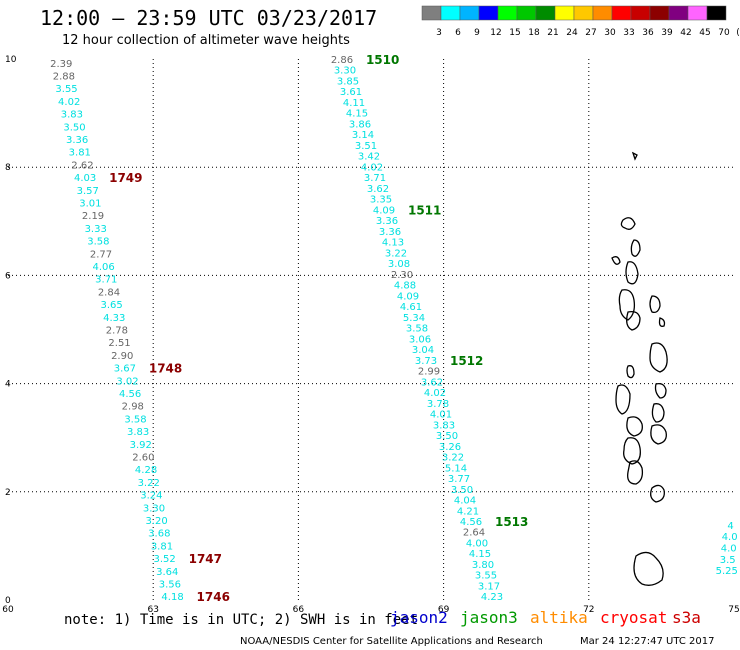  Describe the element at coordinates (572, 33) in the screenshot. I see `colorbar-label: 24` at that location.